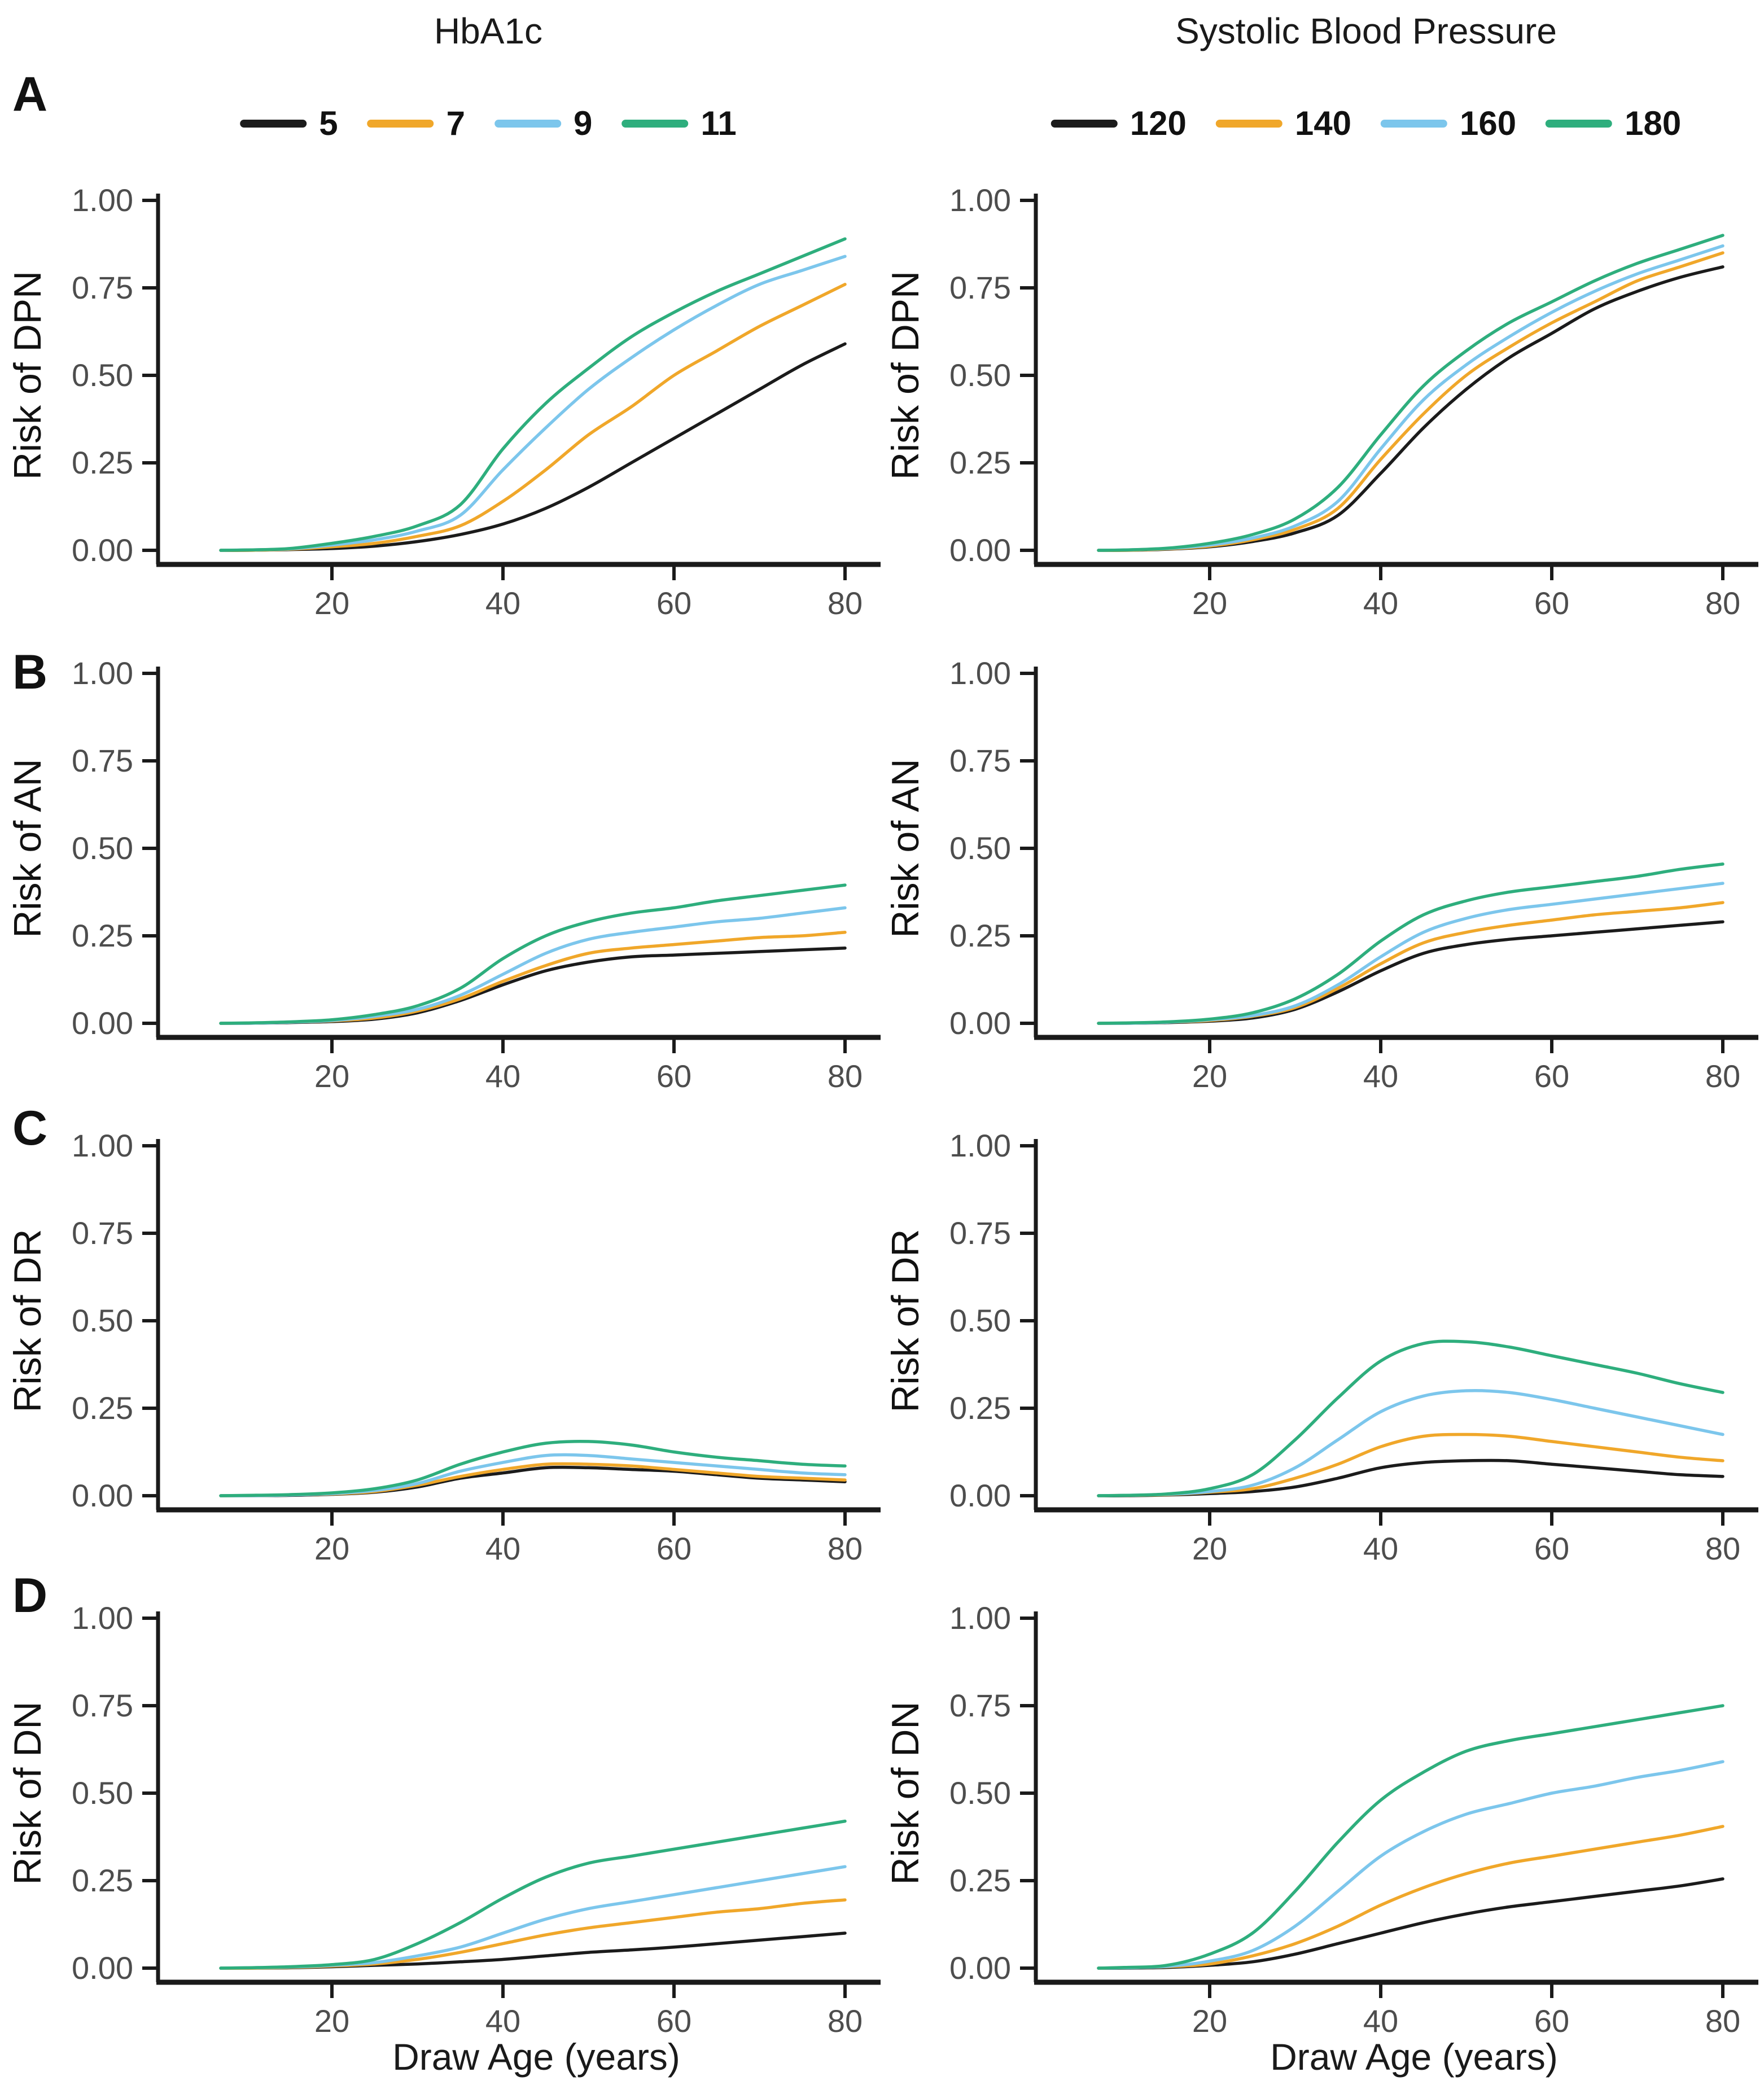 The image size is (1764, 2094). Describe the element at coordinates (1366, 31) in the screenshot. I see `column-title-sbp: Systolic Blood Pressure` at that location.